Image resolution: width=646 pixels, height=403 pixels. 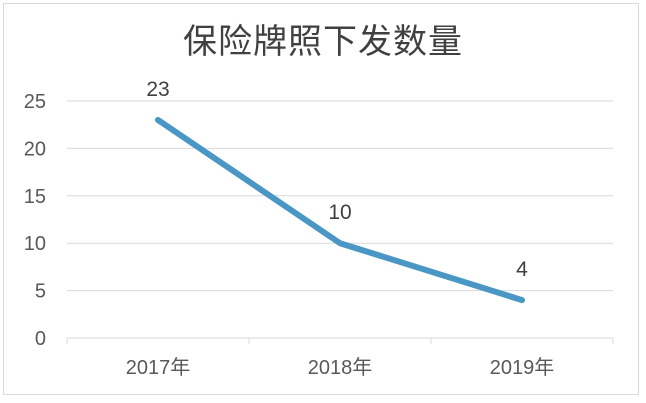 I want to click on x-axis, so click(x=340, y=340).